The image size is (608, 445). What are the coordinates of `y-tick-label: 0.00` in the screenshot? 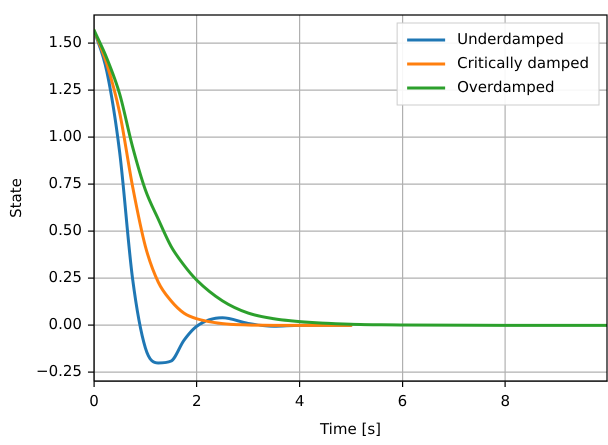 It's located at (65, 324).